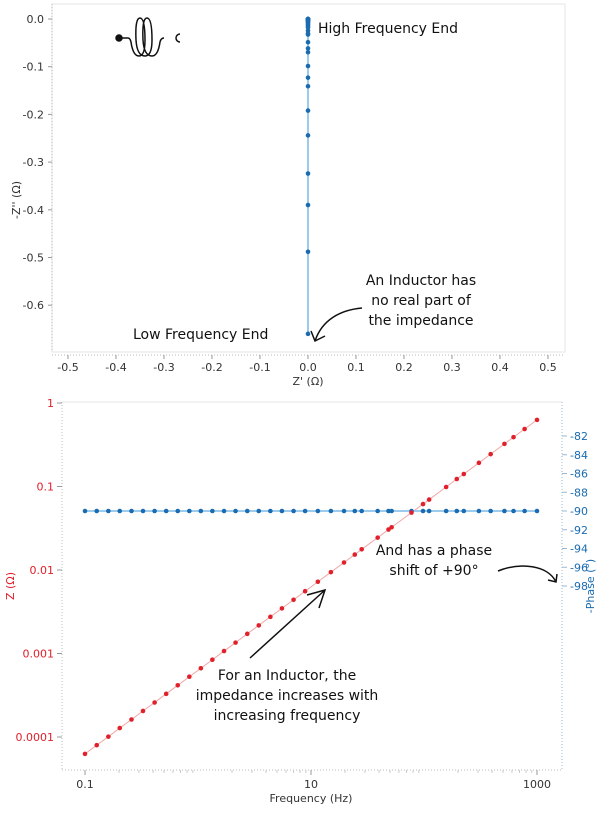 This screenshot has height=813, width=600. I want to click on annotation-frequency-line1: For an Inductor, the, so click(287, 676).